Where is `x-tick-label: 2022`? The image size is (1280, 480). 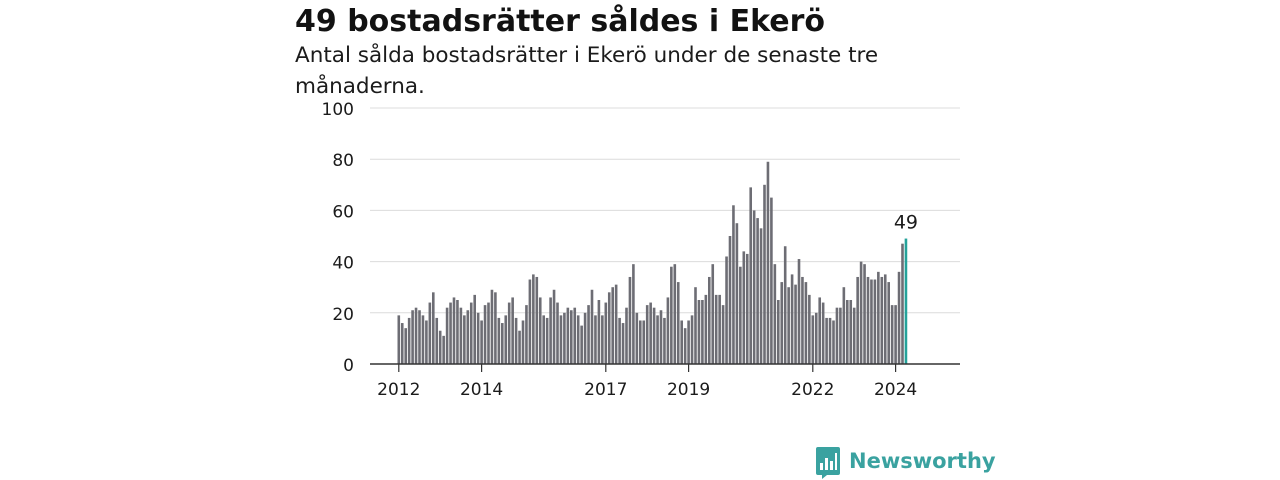
x-tick-label: 2022 is located at coordinates (812, 390).